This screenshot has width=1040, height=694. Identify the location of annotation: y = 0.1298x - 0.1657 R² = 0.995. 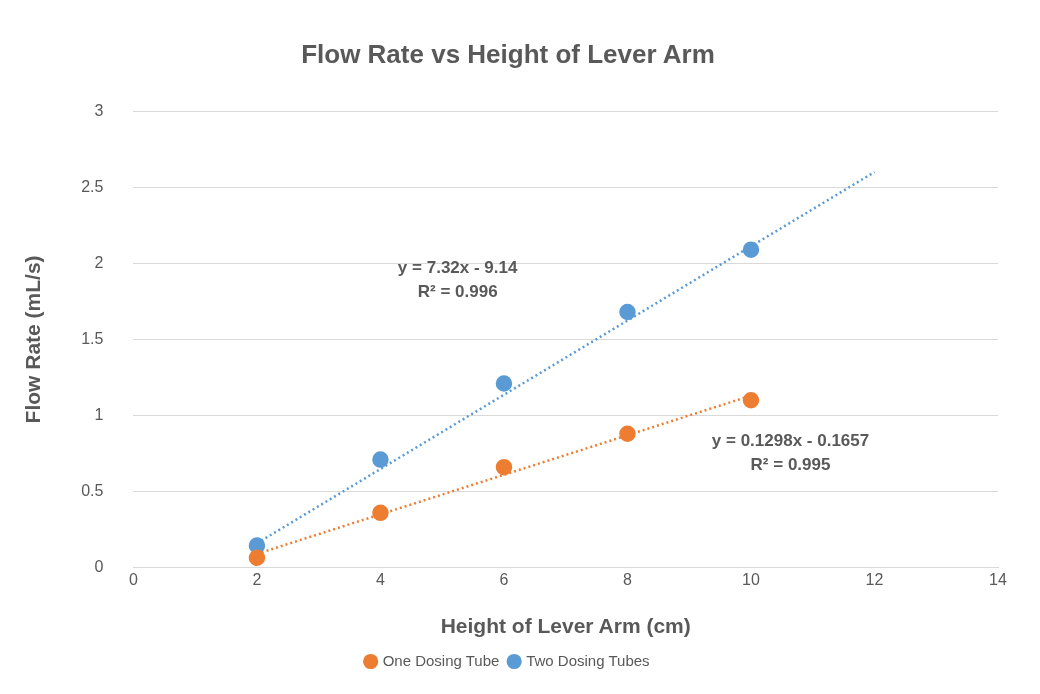
(790, 453).